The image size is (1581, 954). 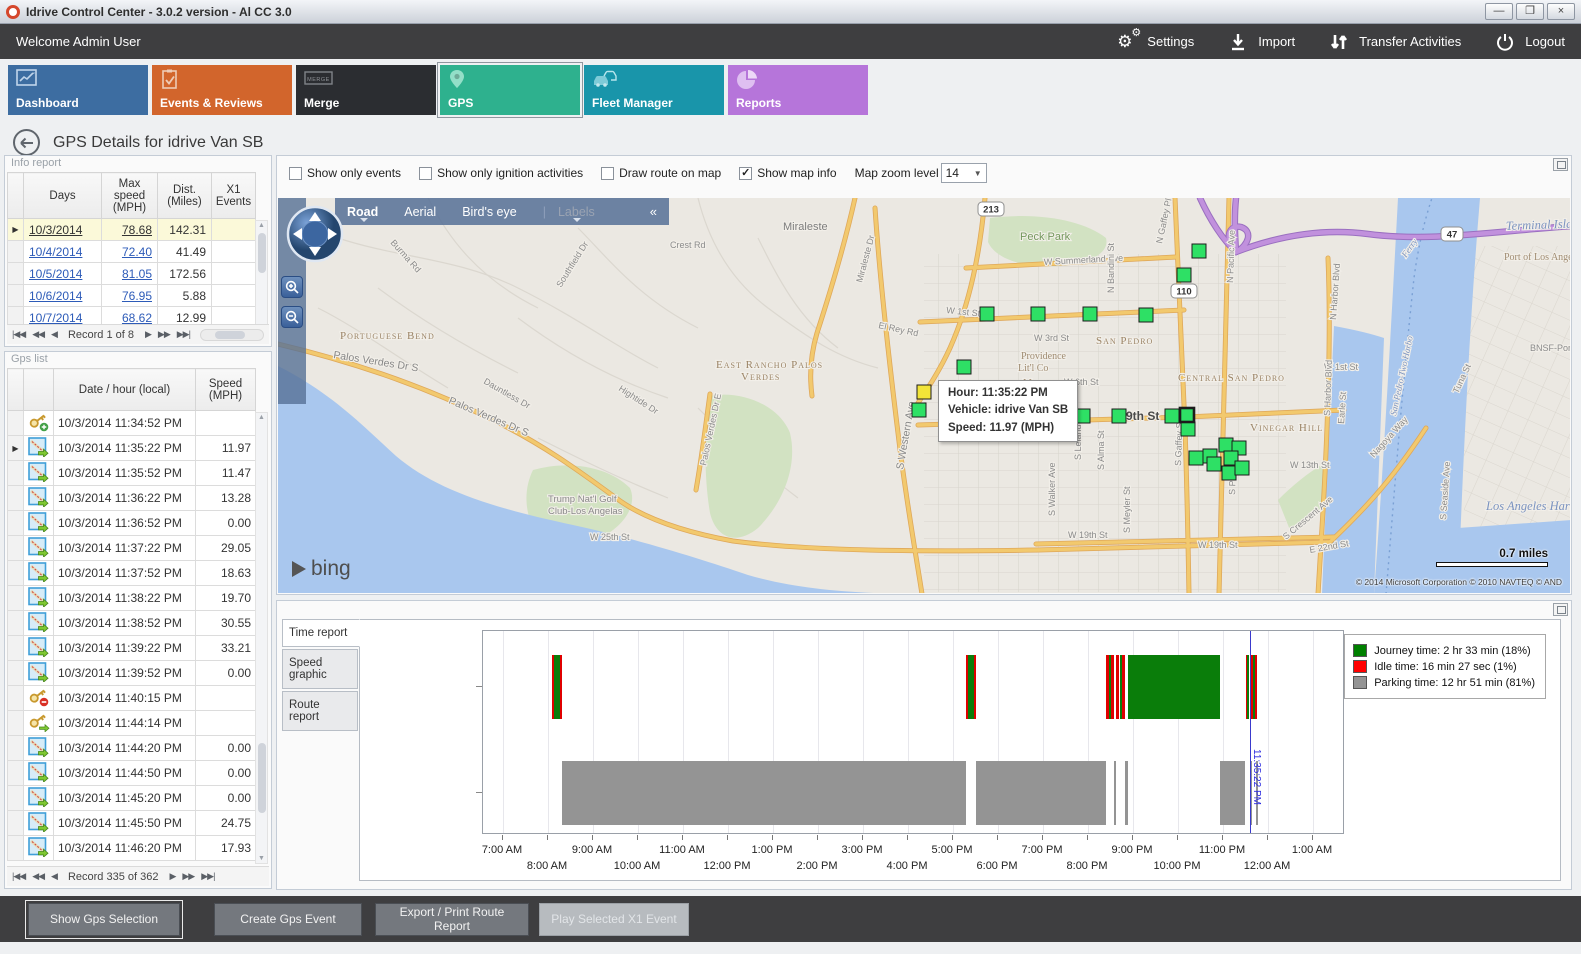 What do you see at coordinates (232, 334) in the screenshot?
I see `pager-hscrollbar` at bounding box center [232, 334].